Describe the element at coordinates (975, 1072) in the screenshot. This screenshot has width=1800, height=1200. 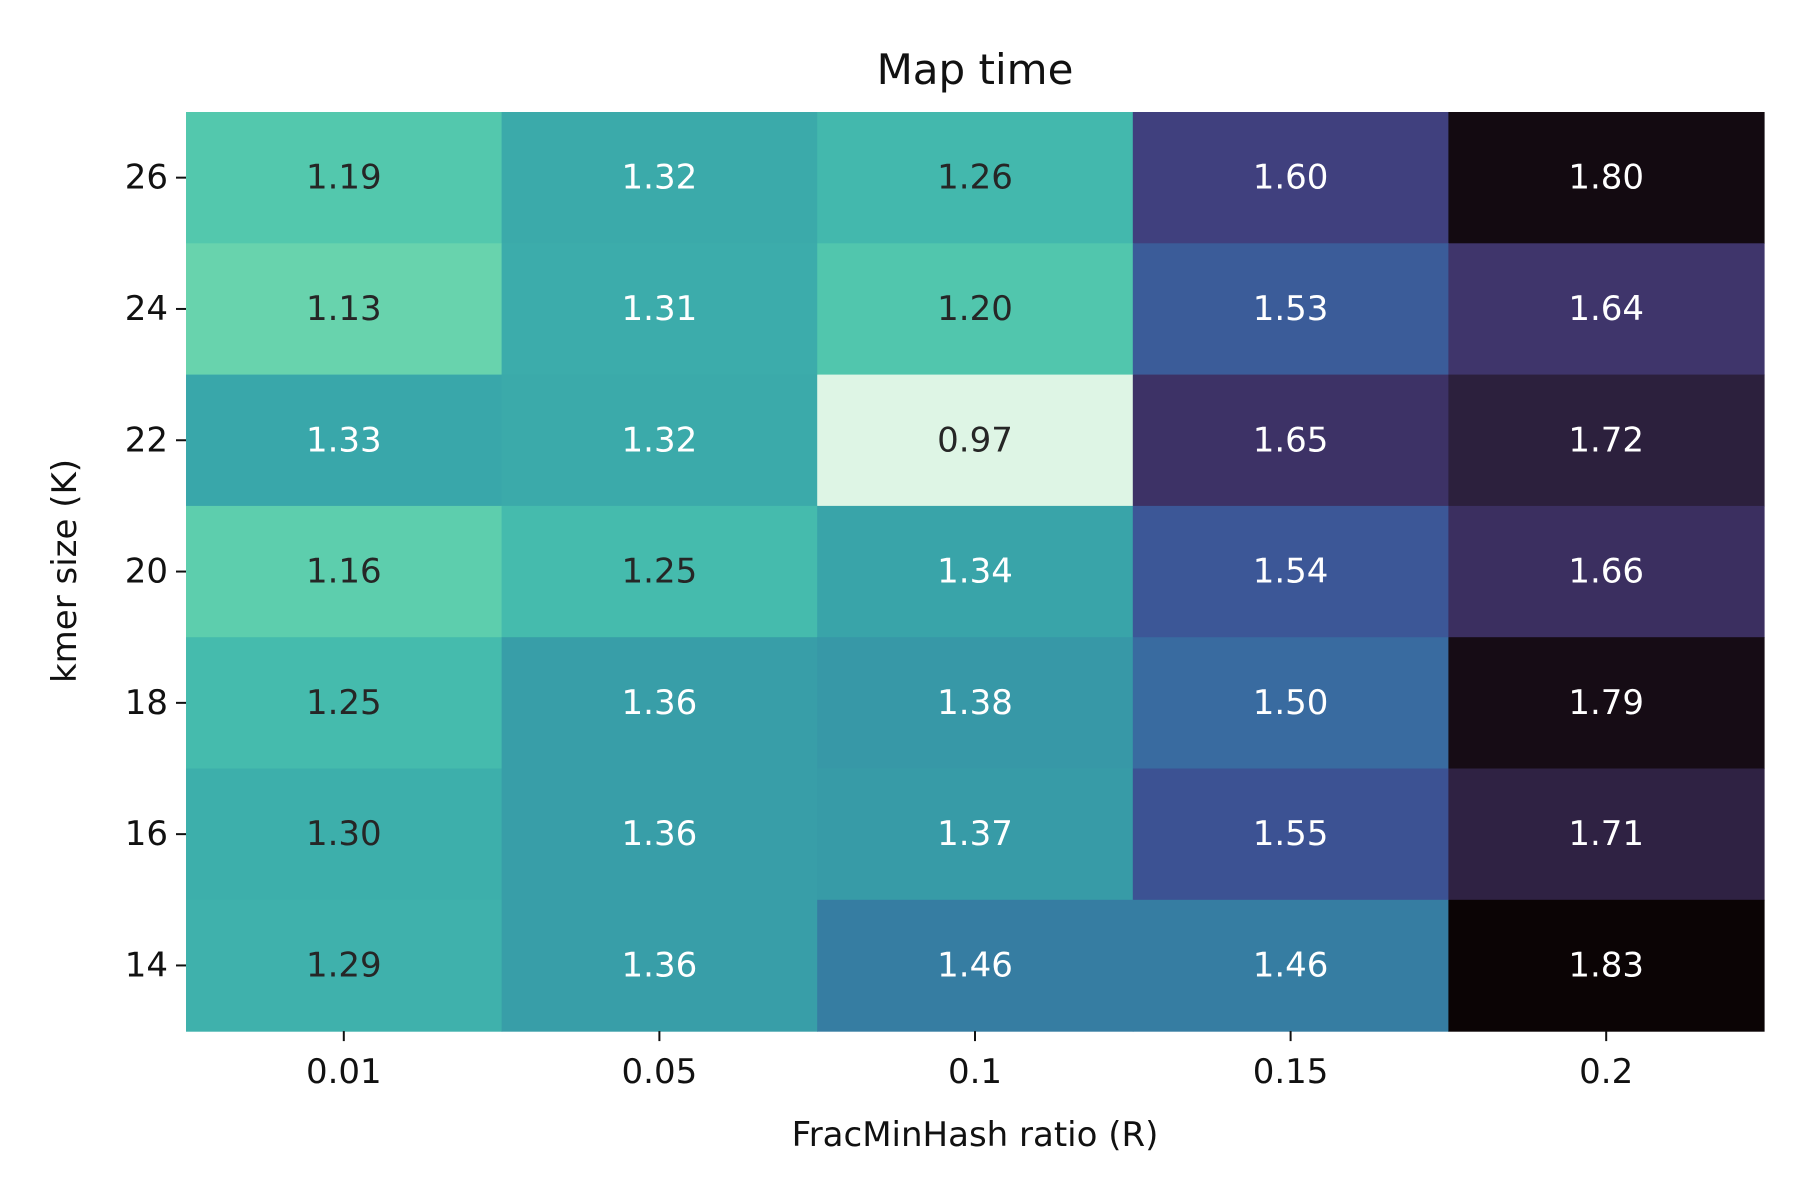
I see `x-tick-label: 0.1` at that location.